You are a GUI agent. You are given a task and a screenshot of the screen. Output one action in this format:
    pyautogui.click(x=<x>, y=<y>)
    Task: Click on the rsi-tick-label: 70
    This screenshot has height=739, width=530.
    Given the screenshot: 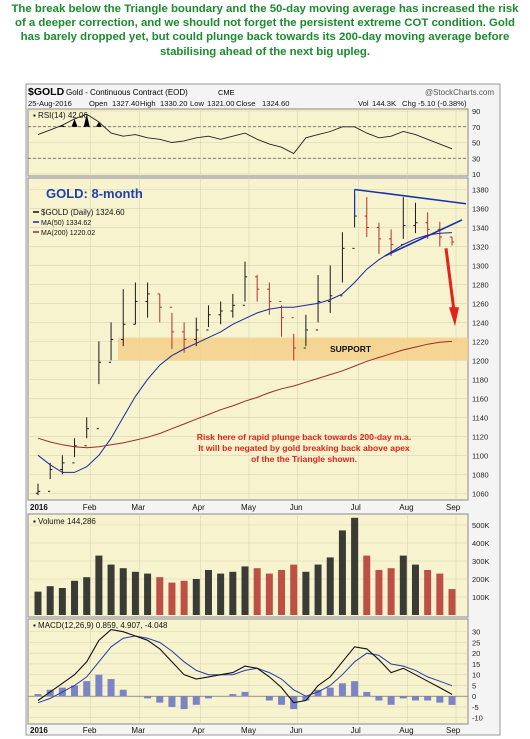 What is the action you would take?
    pyautogui.click(x=476, y=127)
    